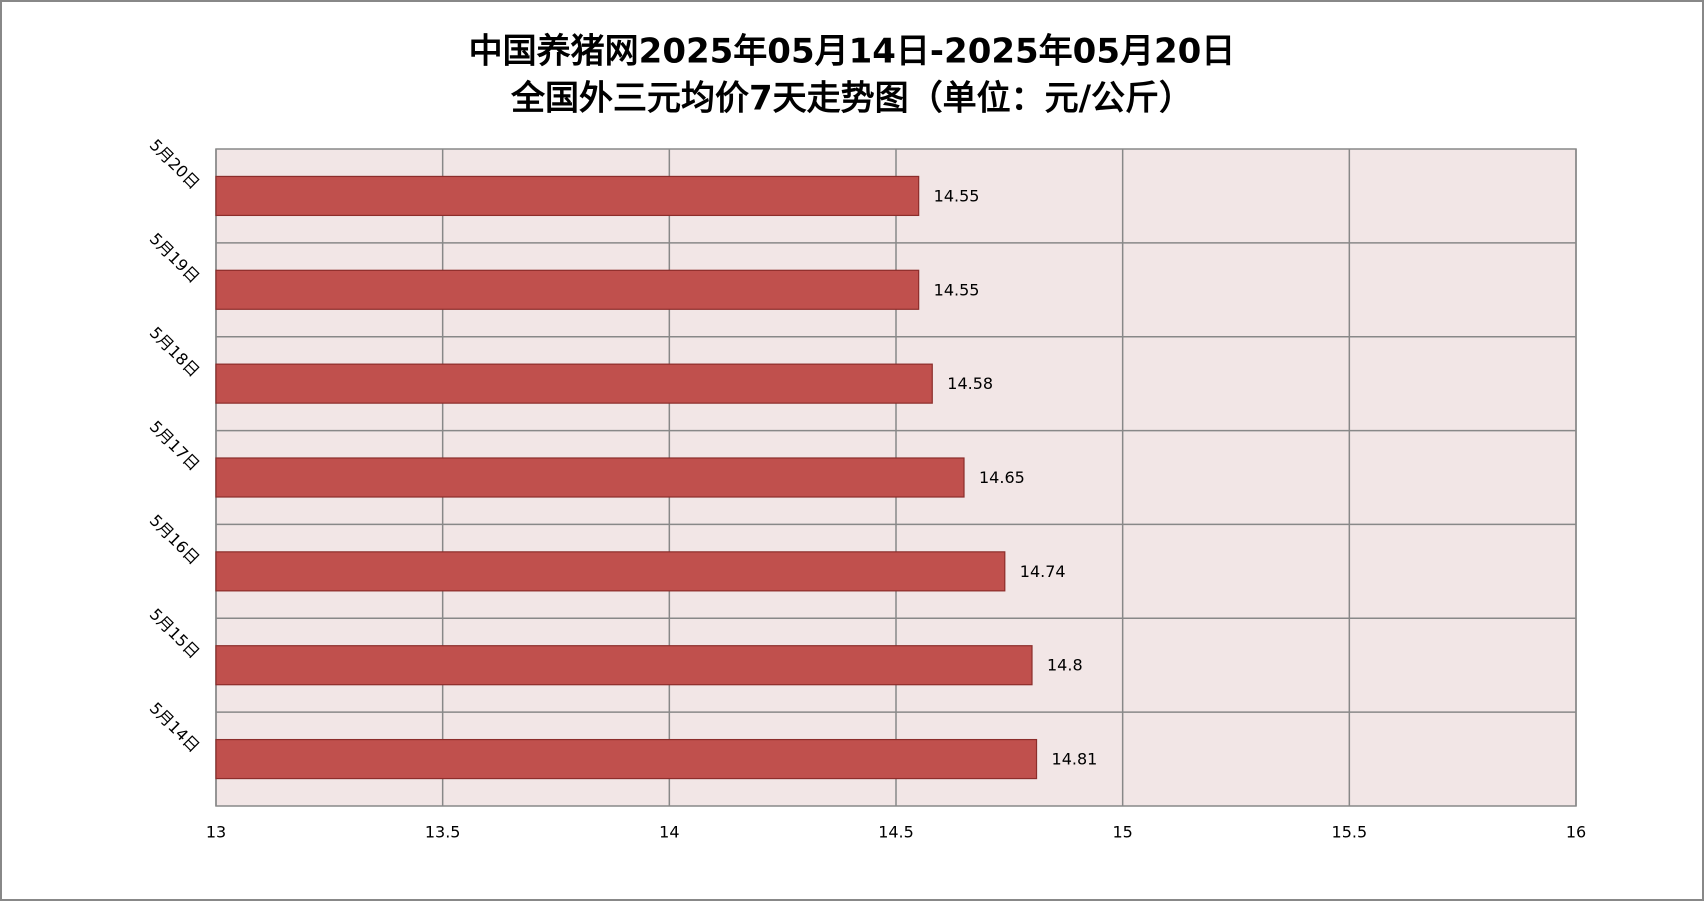 The width and height of the screenshot is (1704, 901). Describe the element at coordinates (852, 52) in the screenshot. I see `chart-title: 中国养猪网2025年05月14日-2025年05月20日` at that location.